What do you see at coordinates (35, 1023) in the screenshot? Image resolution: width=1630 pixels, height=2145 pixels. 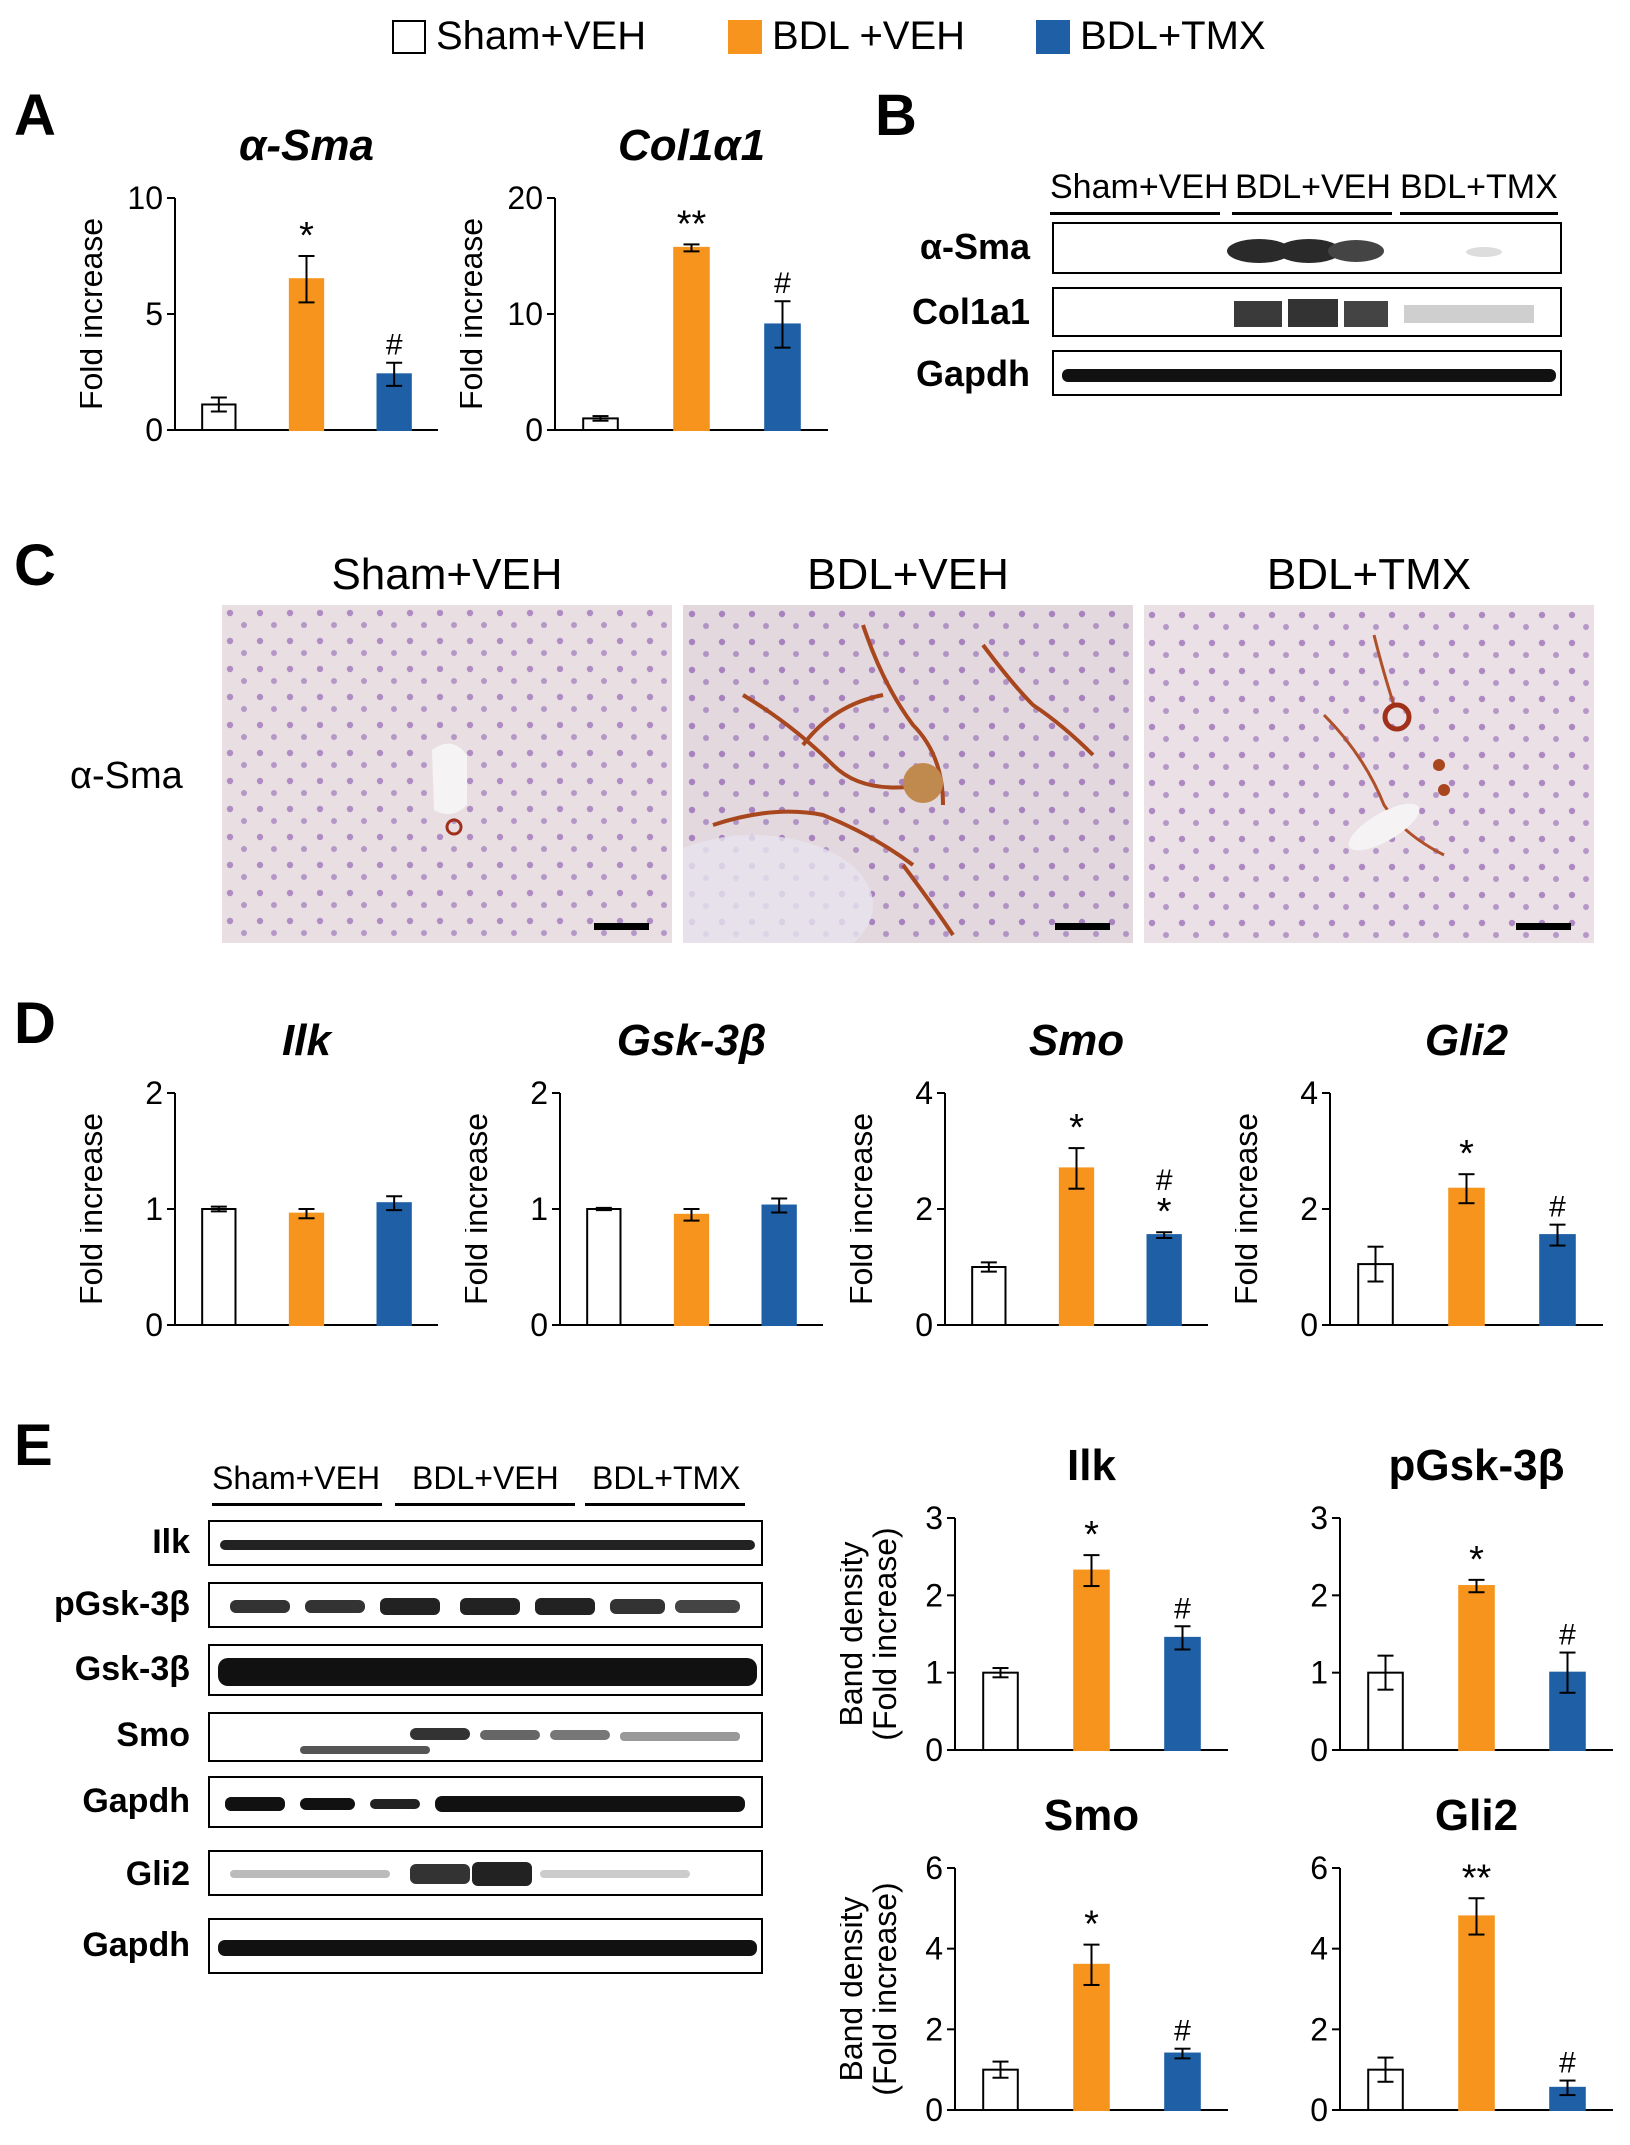 I see `panel-label-d: D` at bounding box center [35, 1023].